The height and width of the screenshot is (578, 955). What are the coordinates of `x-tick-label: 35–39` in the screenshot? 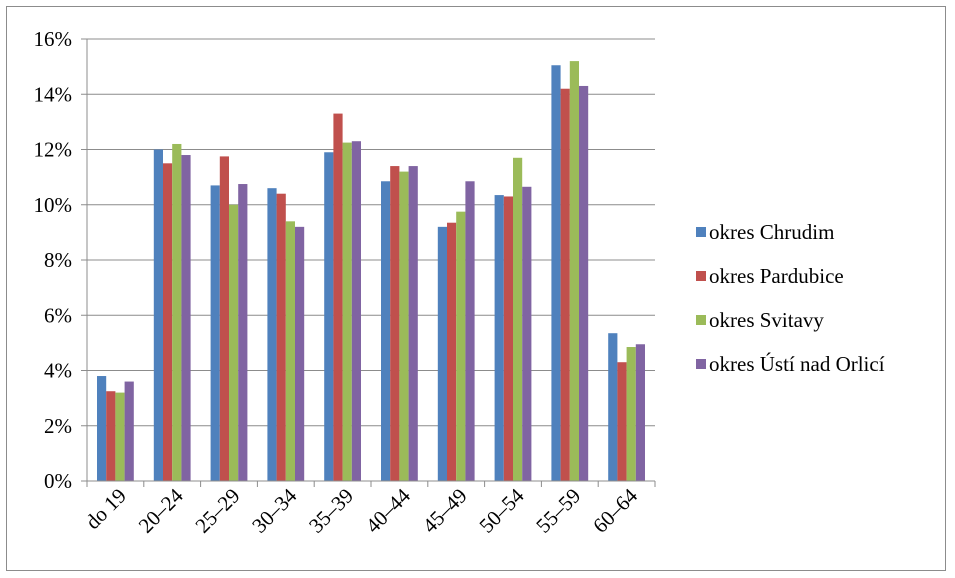 It's located at (331, 511).